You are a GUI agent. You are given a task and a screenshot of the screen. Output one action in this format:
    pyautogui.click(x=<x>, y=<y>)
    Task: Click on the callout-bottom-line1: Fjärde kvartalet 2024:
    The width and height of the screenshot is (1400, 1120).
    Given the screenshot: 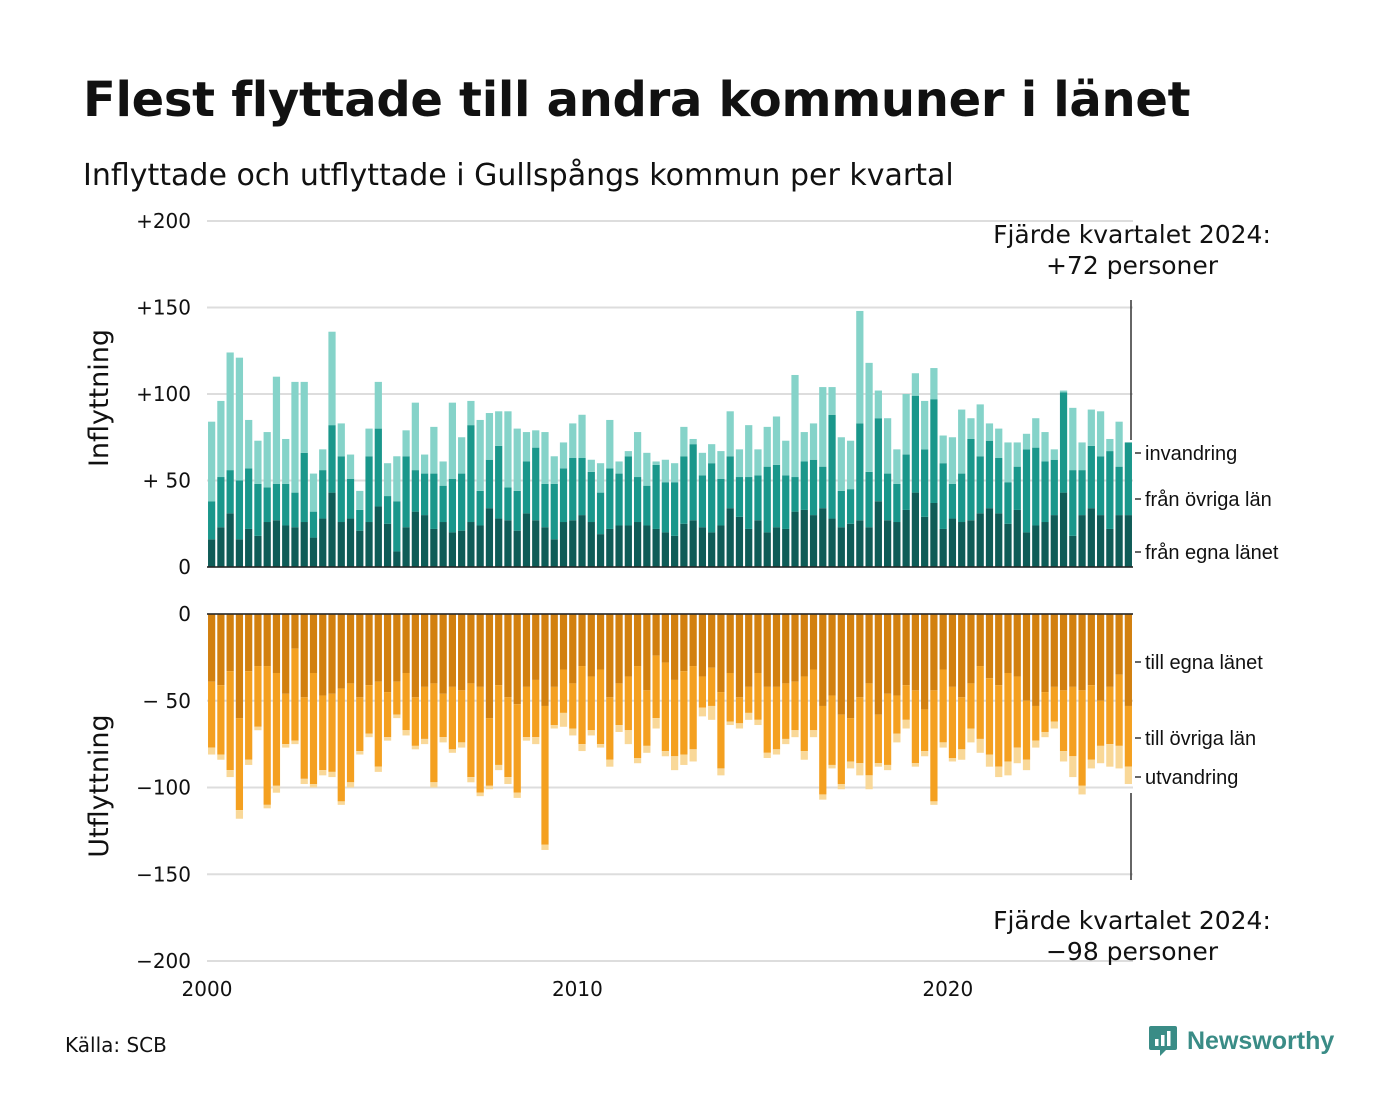 What is the action you would take?
    pyautogui.click(x=1132, y=920)
    